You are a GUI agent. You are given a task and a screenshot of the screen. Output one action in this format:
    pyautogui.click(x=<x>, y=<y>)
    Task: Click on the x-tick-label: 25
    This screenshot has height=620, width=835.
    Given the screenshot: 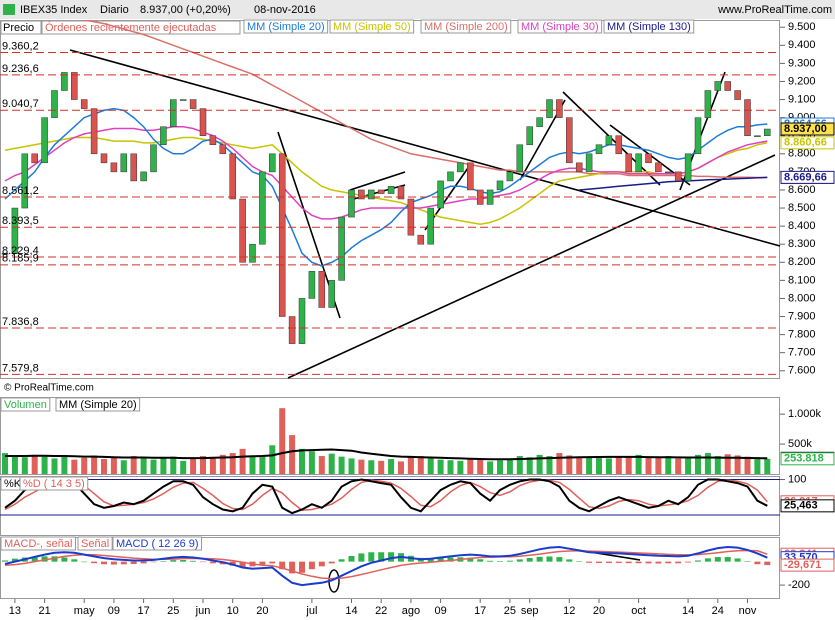 What is the action you would take?
    pyautogui.click(x=510, y=611)
    